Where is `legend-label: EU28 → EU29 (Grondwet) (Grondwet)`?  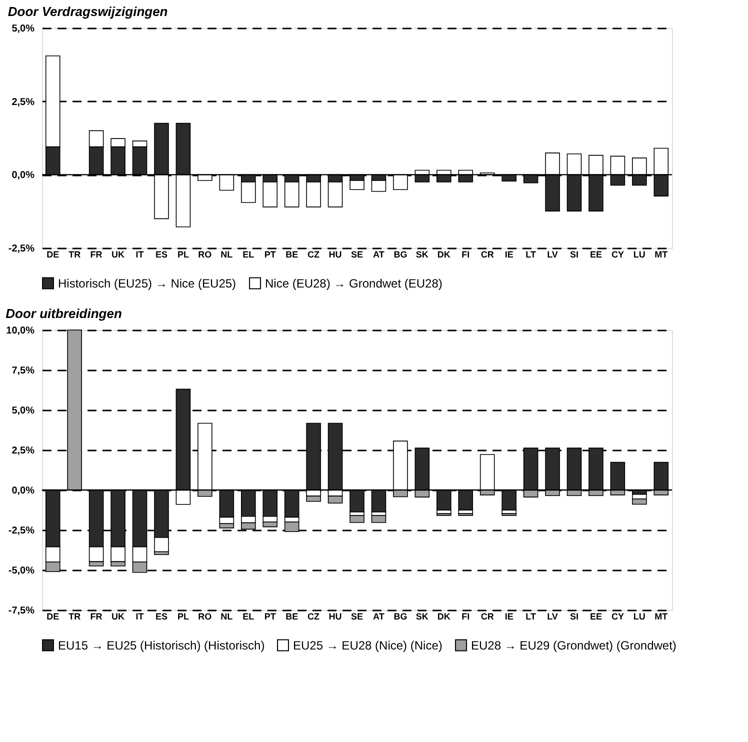 legend-label: EU28 → EU29 (Grondwet) (Grondwet) is located at coordinates (573, 645).